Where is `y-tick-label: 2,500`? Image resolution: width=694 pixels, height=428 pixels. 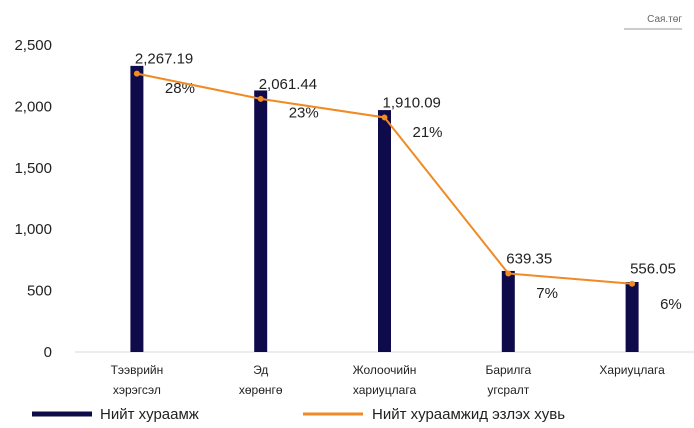 y-tick-label: 2,500 is located at coordinates (33, 45).